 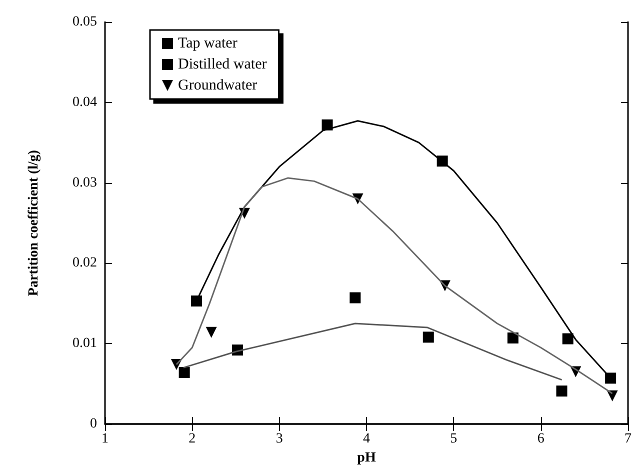 What do you see at coordinates (540, 439) in the screenshot?
I see `x-tick-label: 6` at bounding box center [540, 439].